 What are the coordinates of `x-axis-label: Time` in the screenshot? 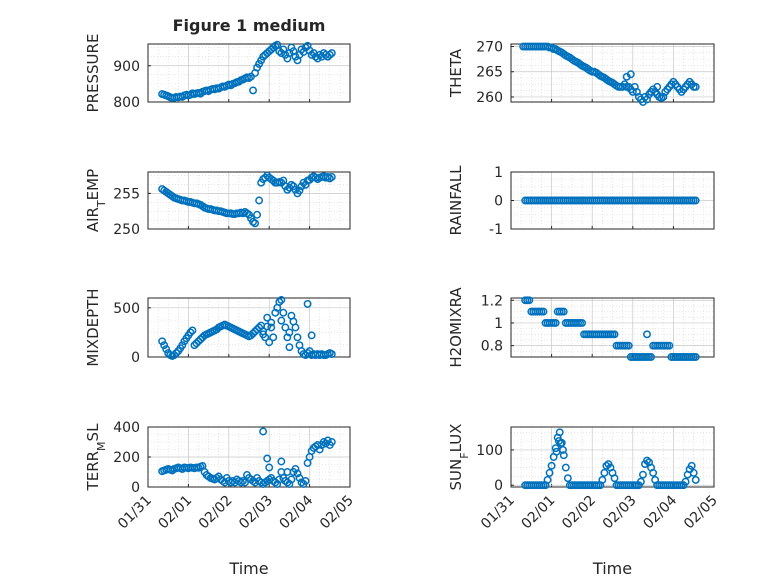 It's located at (612, 568).